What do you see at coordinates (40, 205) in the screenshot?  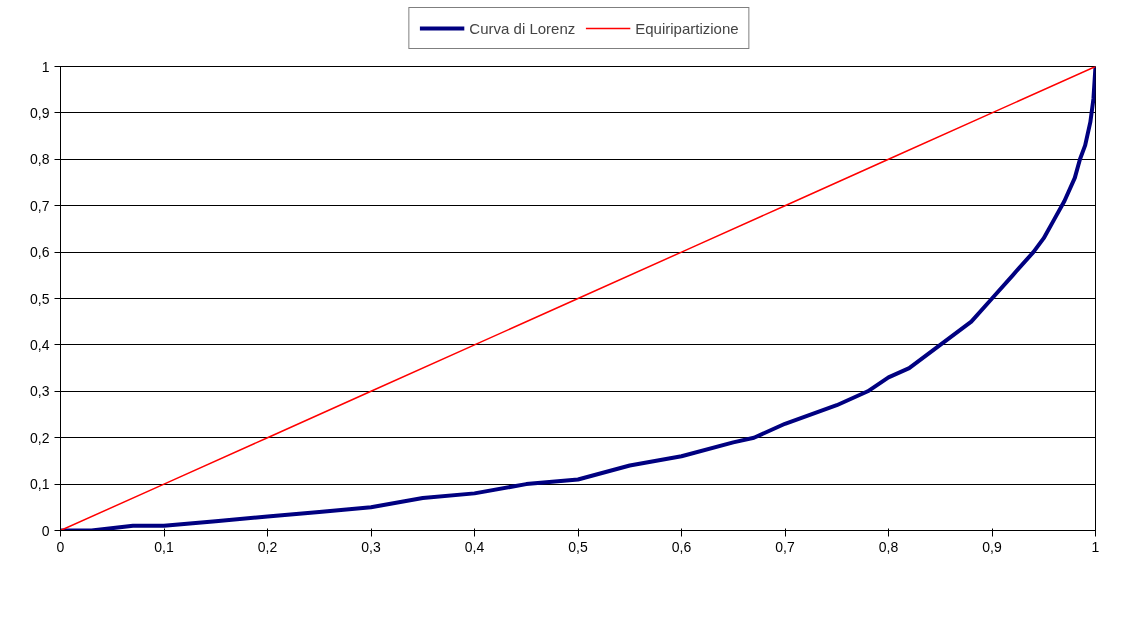 I see `y-tick-label: 0,7` at bounding box center [40, 205].